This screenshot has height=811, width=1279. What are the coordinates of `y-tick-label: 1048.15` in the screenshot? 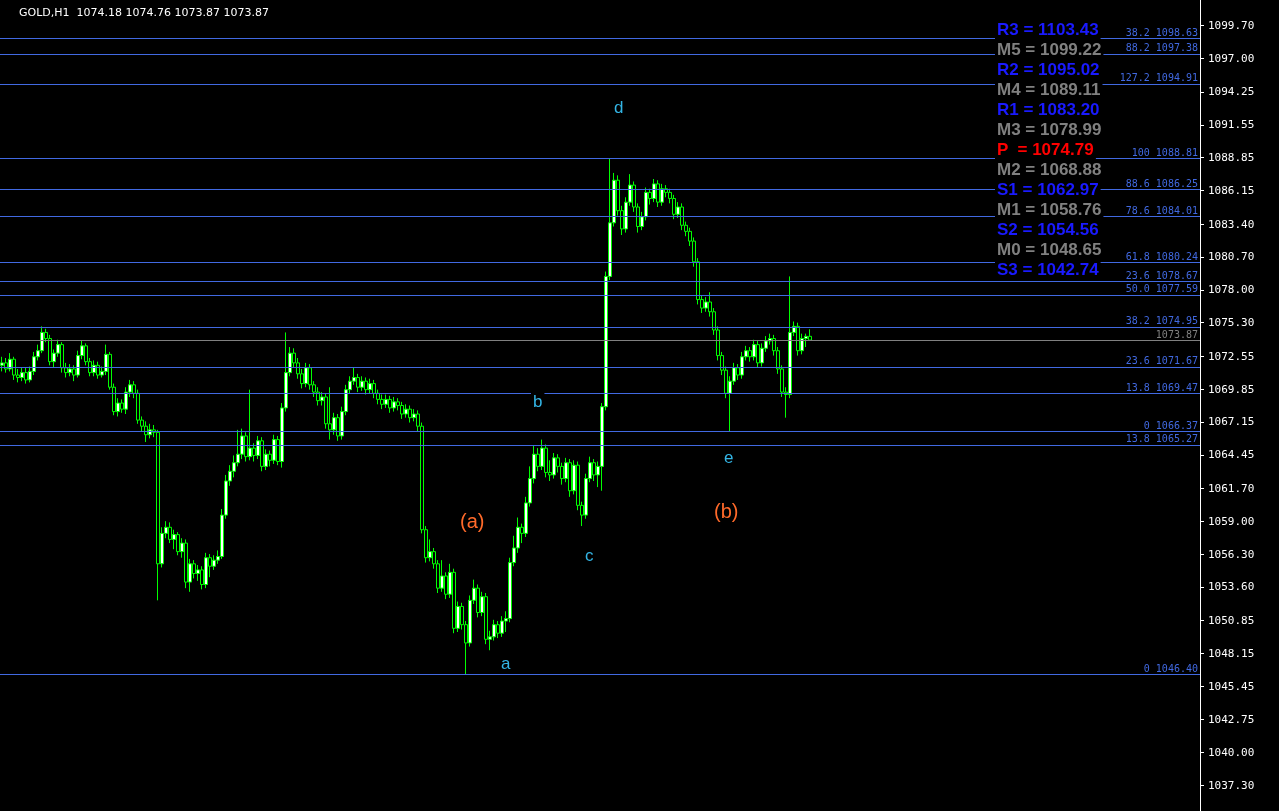 It's located at (1231, 653).